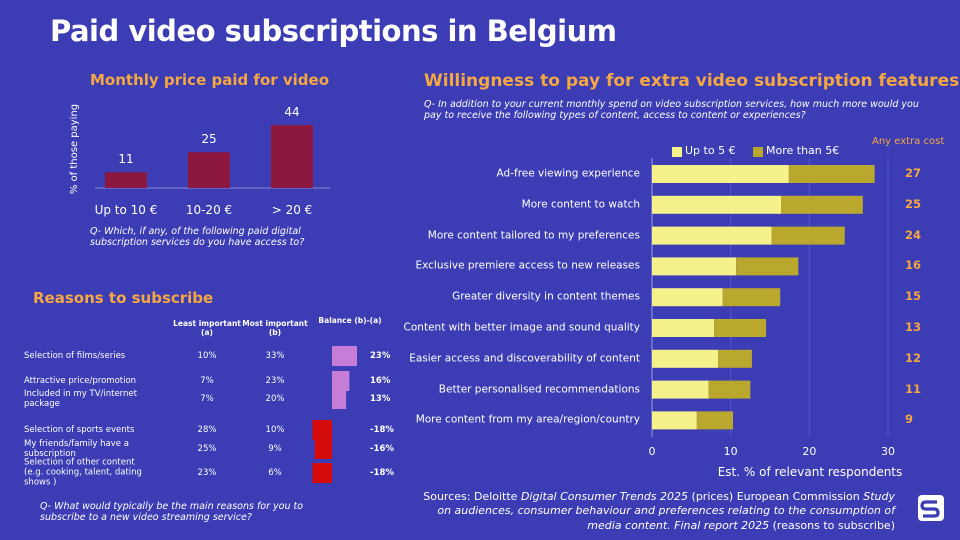 The height and width of the screenshot is (540, 960). What do you see at coordinates (730, 451) in the screenshot?
I see `x-tick-label: 10` at bounding box center [730, 451].